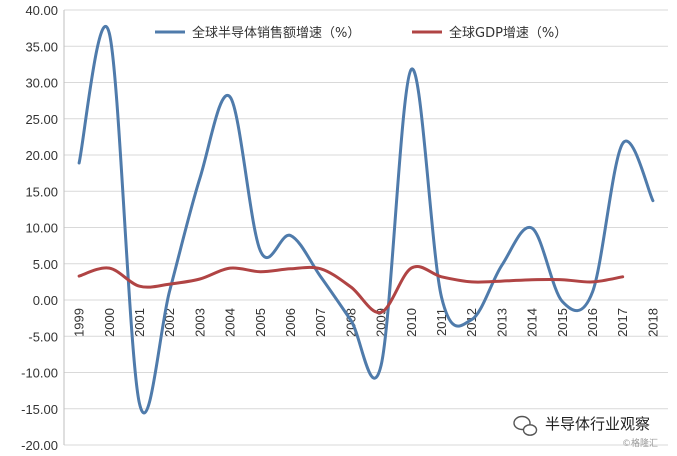 This screenshot has width=677, height=456. What do you see at coordinates (230, 322) in the screenshot?
I see `x-tick-label: 2004` at bounding box center [230, 322].